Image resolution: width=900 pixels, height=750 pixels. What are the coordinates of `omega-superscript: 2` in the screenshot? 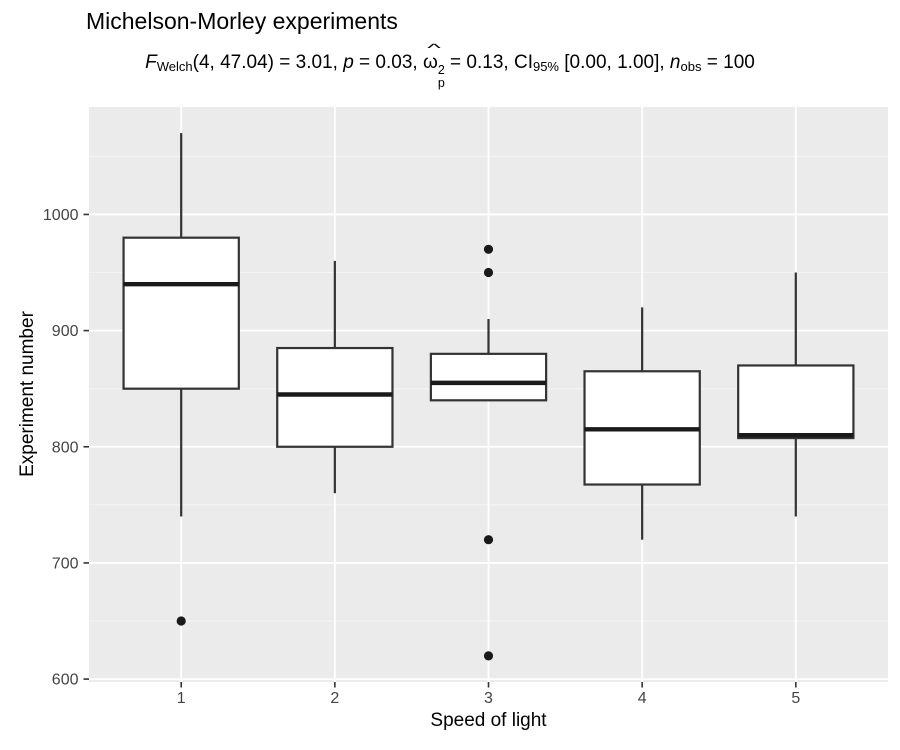 It's located at (441, 70).